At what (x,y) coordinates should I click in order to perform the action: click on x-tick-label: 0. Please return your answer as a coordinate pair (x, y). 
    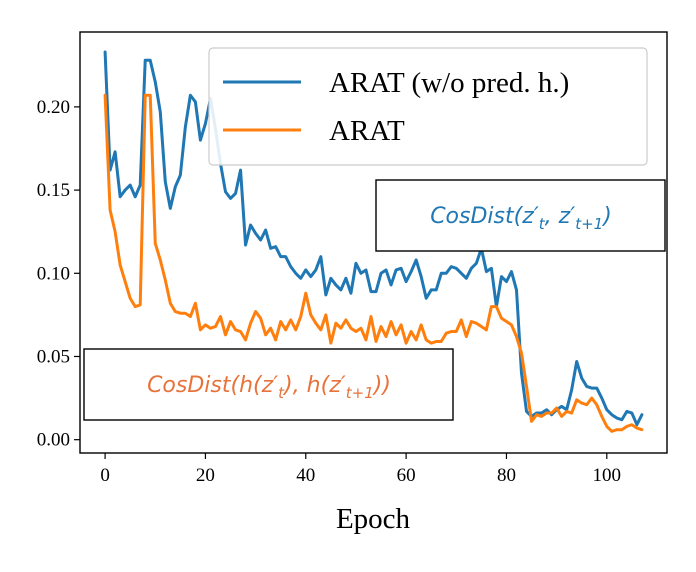
    Looking at the image, I should click on (105, 475).